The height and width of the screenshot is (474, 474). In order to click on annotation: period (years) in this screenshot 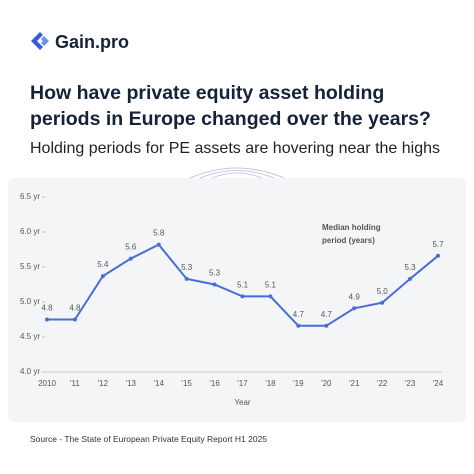, I will do `click(348, 240)`.